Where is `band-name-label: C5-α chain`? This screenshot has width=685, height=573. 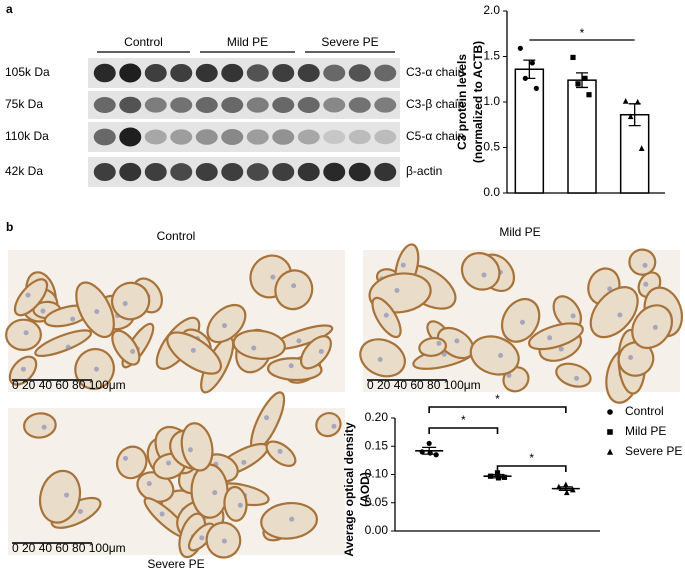 band-name-label: C5-α chain is located at coordinates (435, 136).